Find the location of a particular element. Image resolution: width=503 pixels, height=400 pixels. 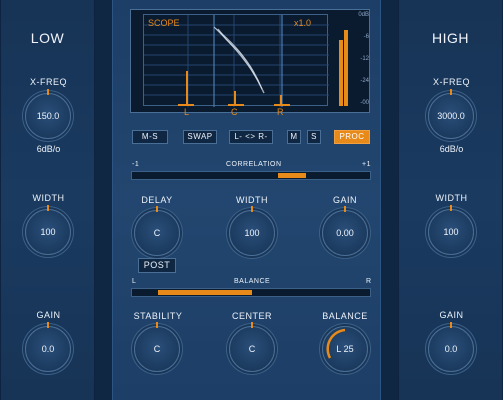

scope-channel-c: C is located at coordinates (234, 112).